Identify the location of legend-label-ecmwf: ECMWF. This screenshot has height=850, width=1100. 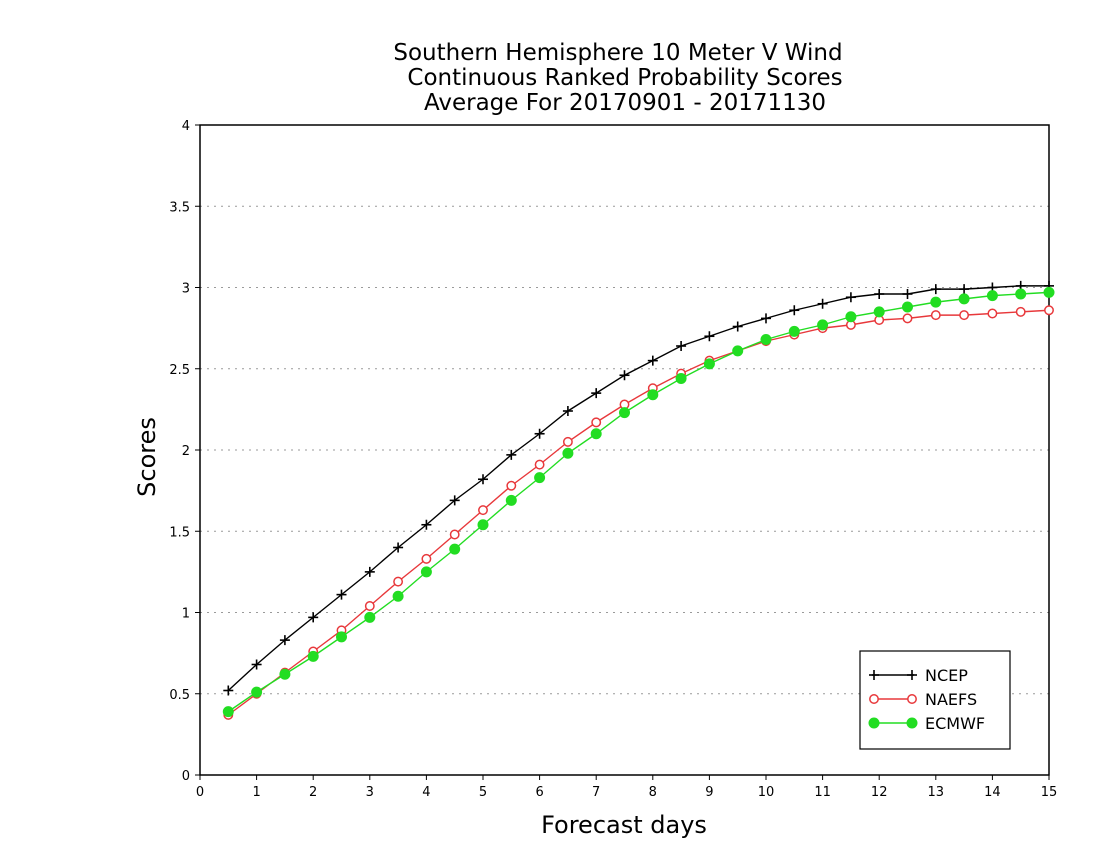
(955, 723).